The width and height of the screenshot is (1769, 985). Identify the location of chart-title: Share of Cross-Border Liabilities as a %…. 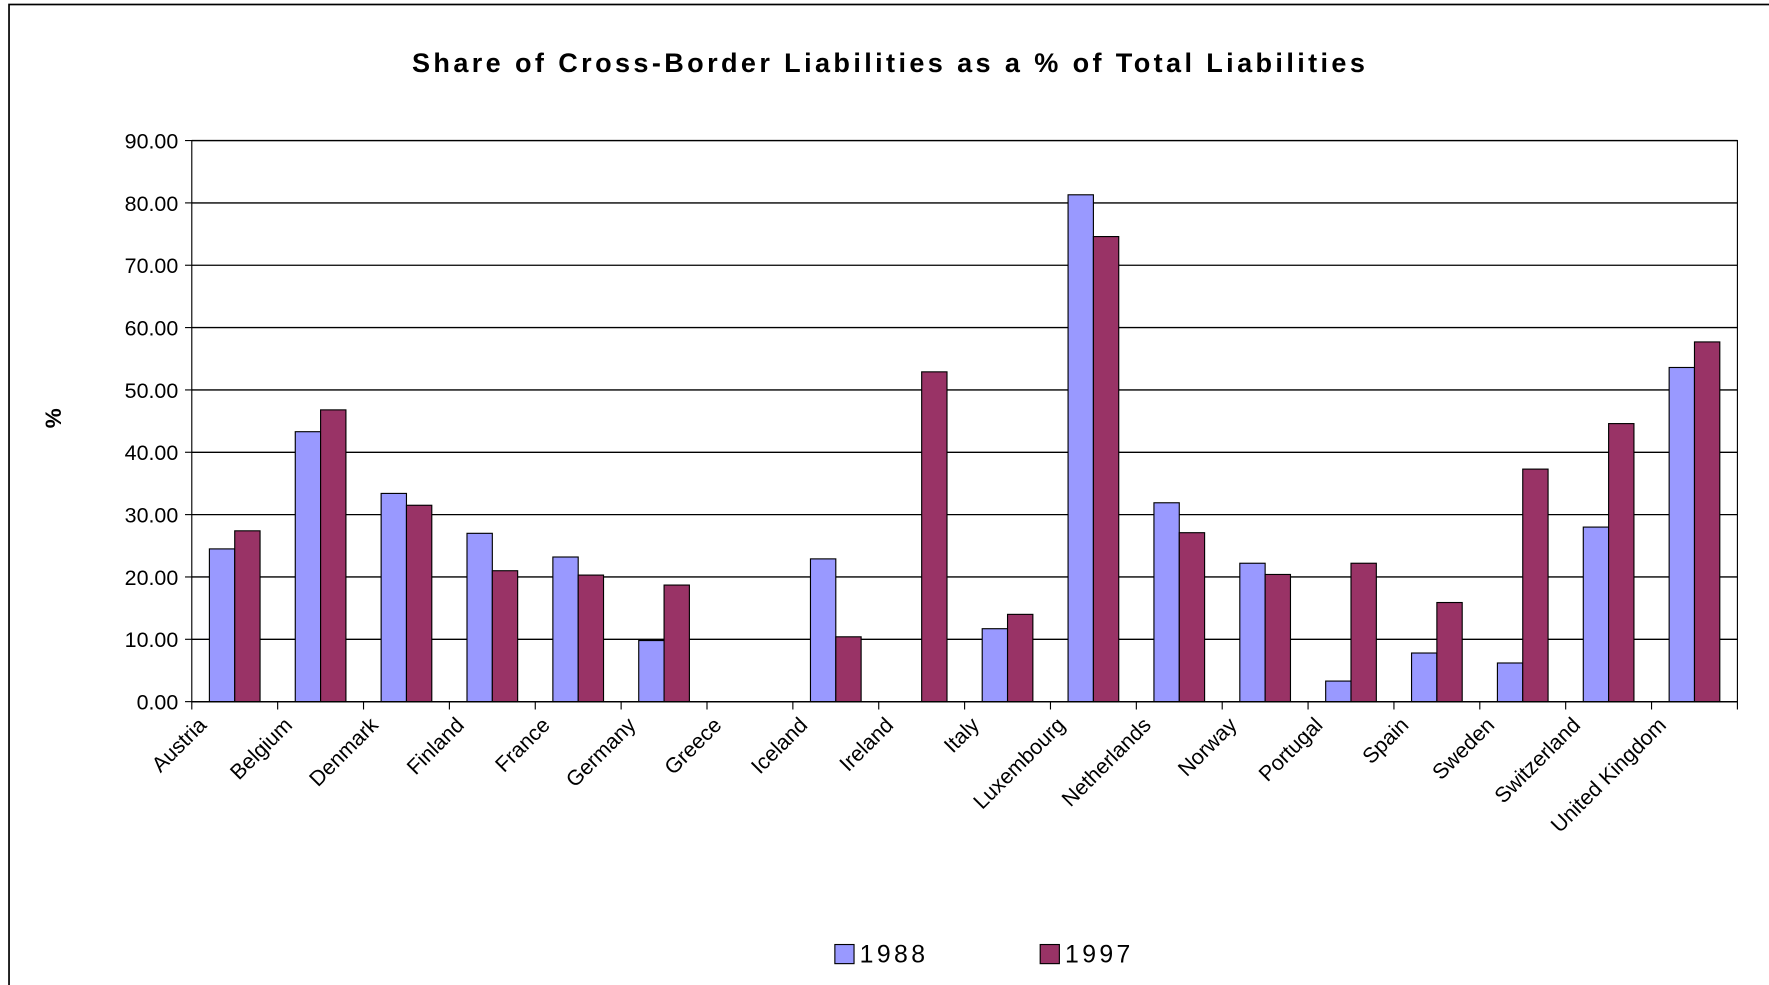
(890, 63).